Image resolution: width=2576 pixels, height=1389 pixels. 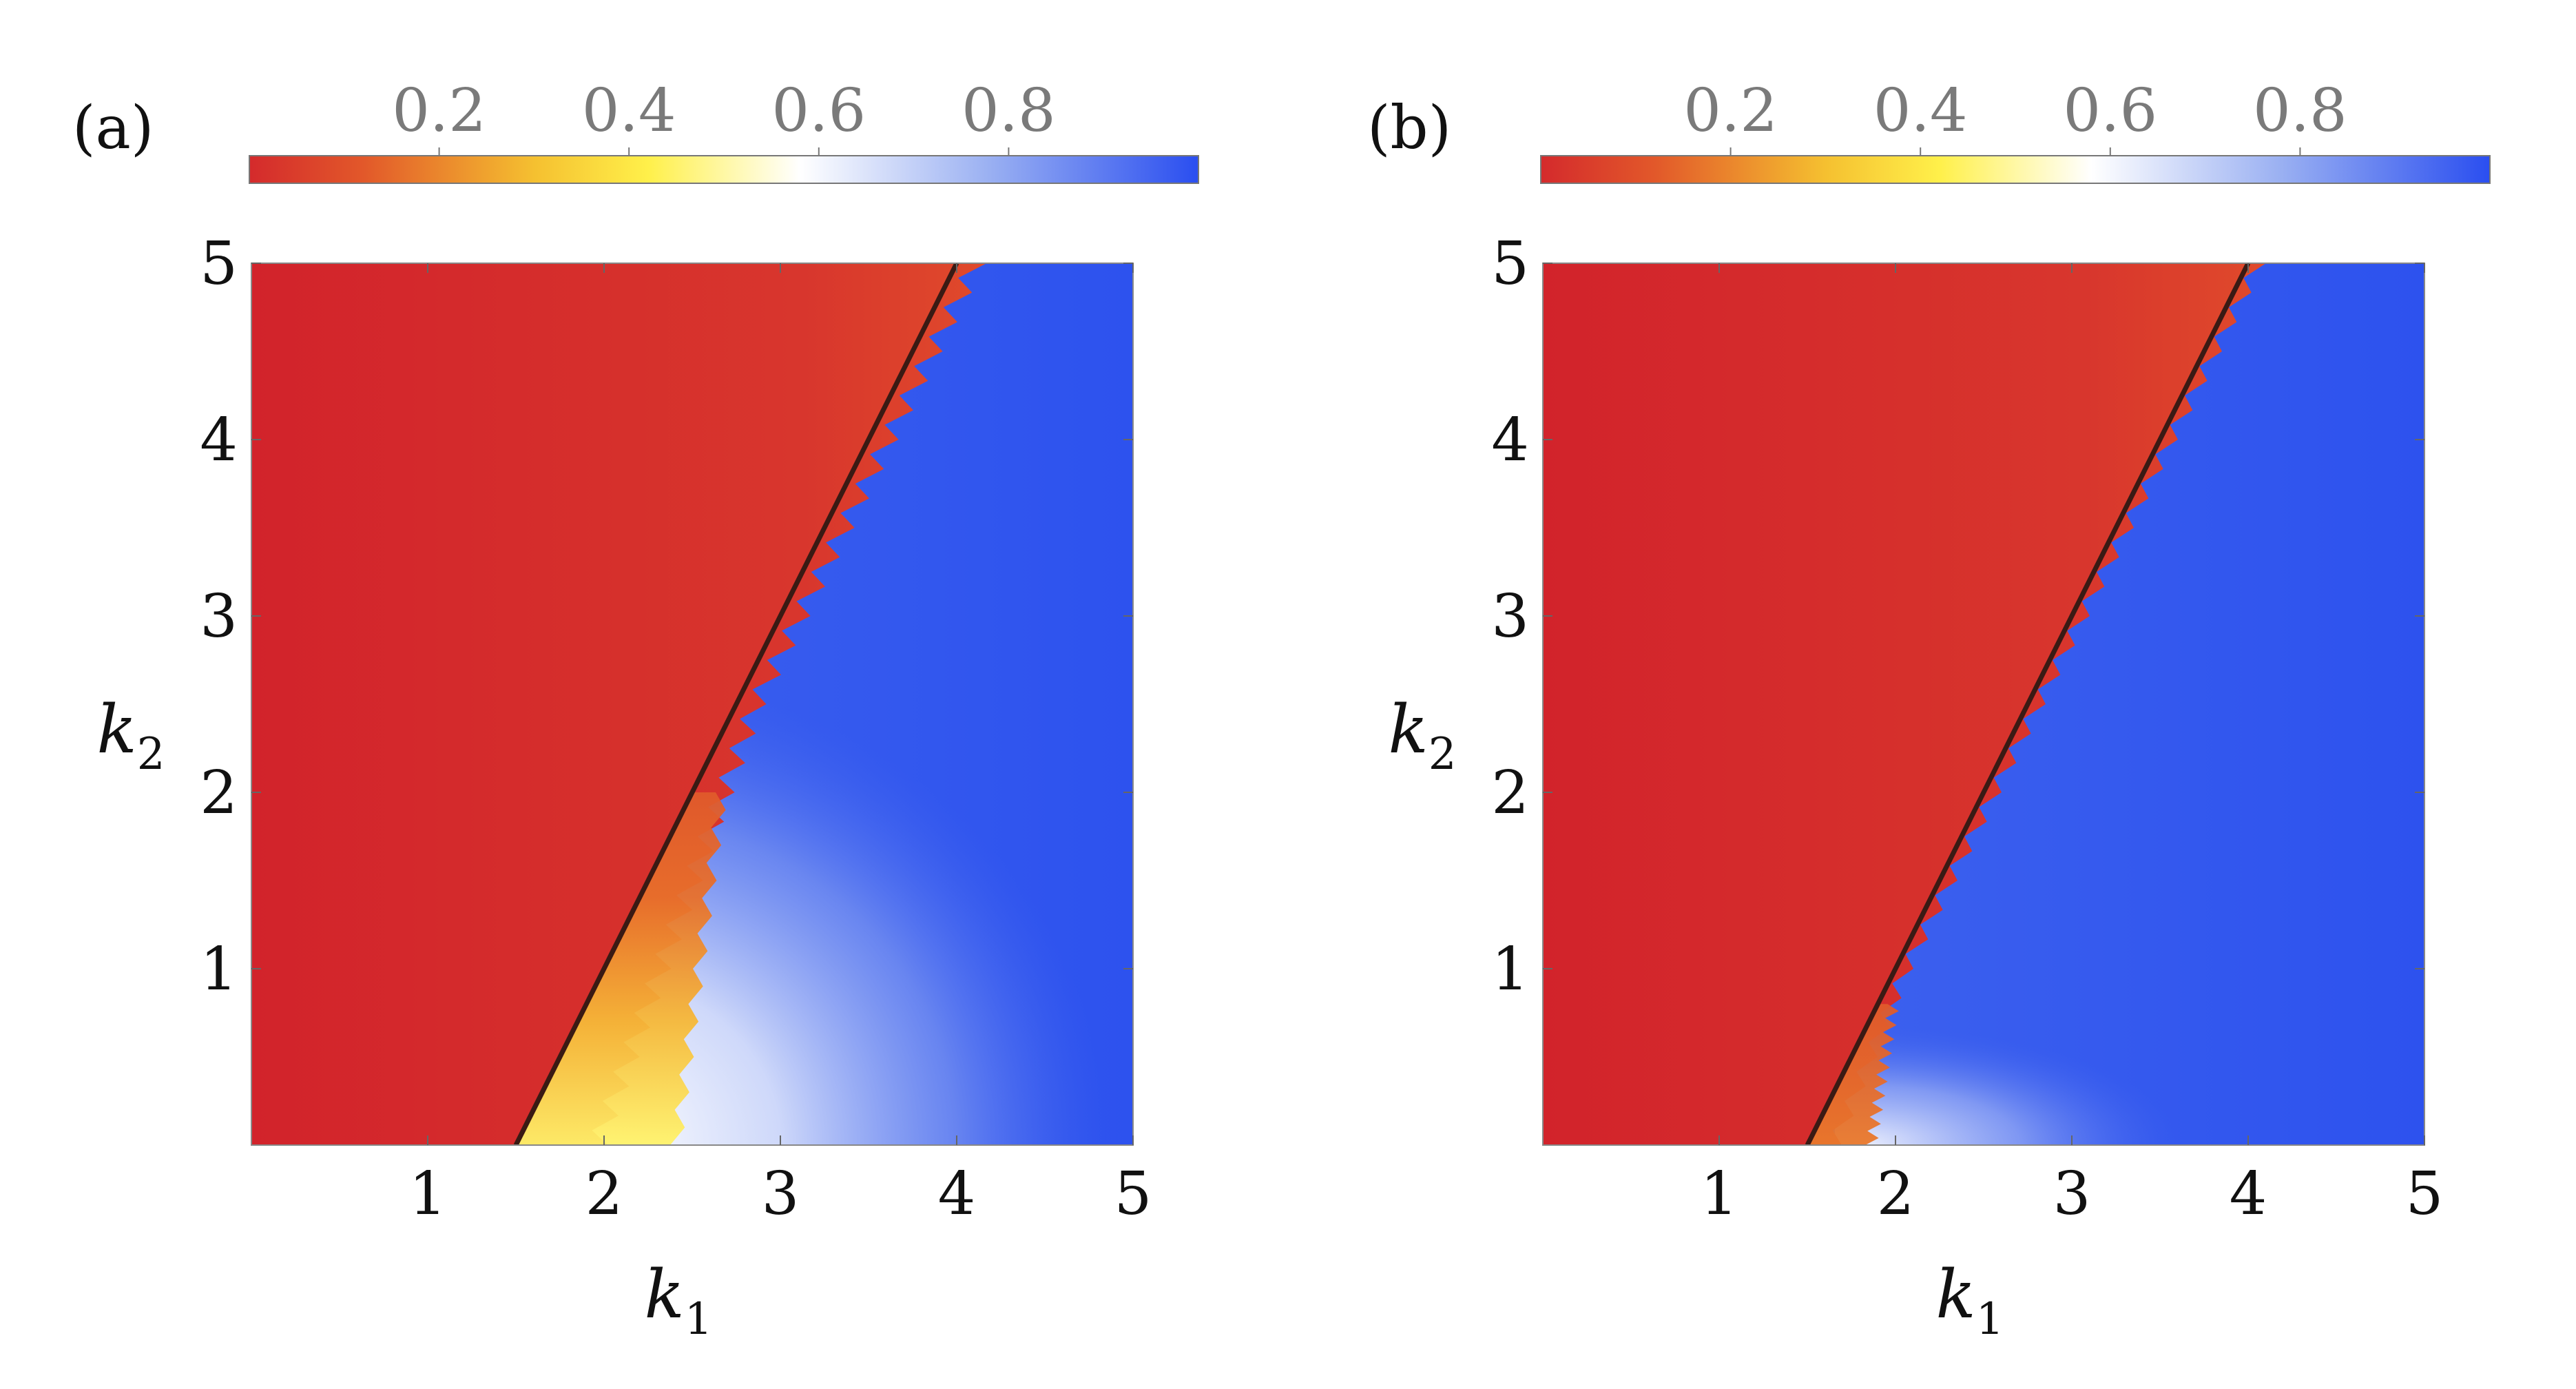 I want to click on panel-label: (b), so click(x=1409, y=128).